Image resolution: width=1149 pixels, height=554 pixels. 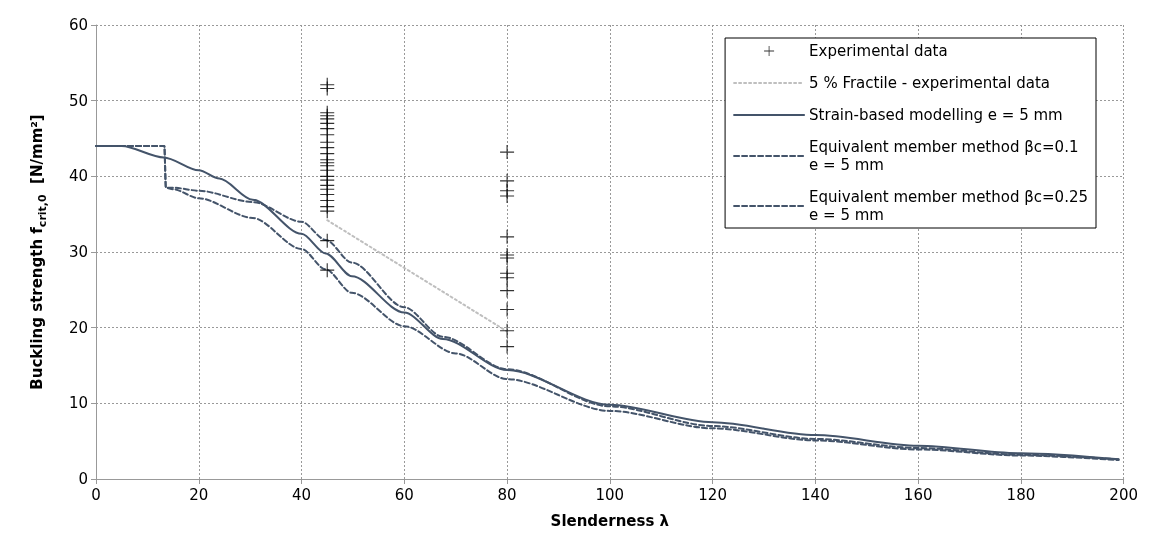 What do you see at coordinates (199, 494) in the screenshot?
I see `x-tick-label: 20` at bounding box center [199, 494].